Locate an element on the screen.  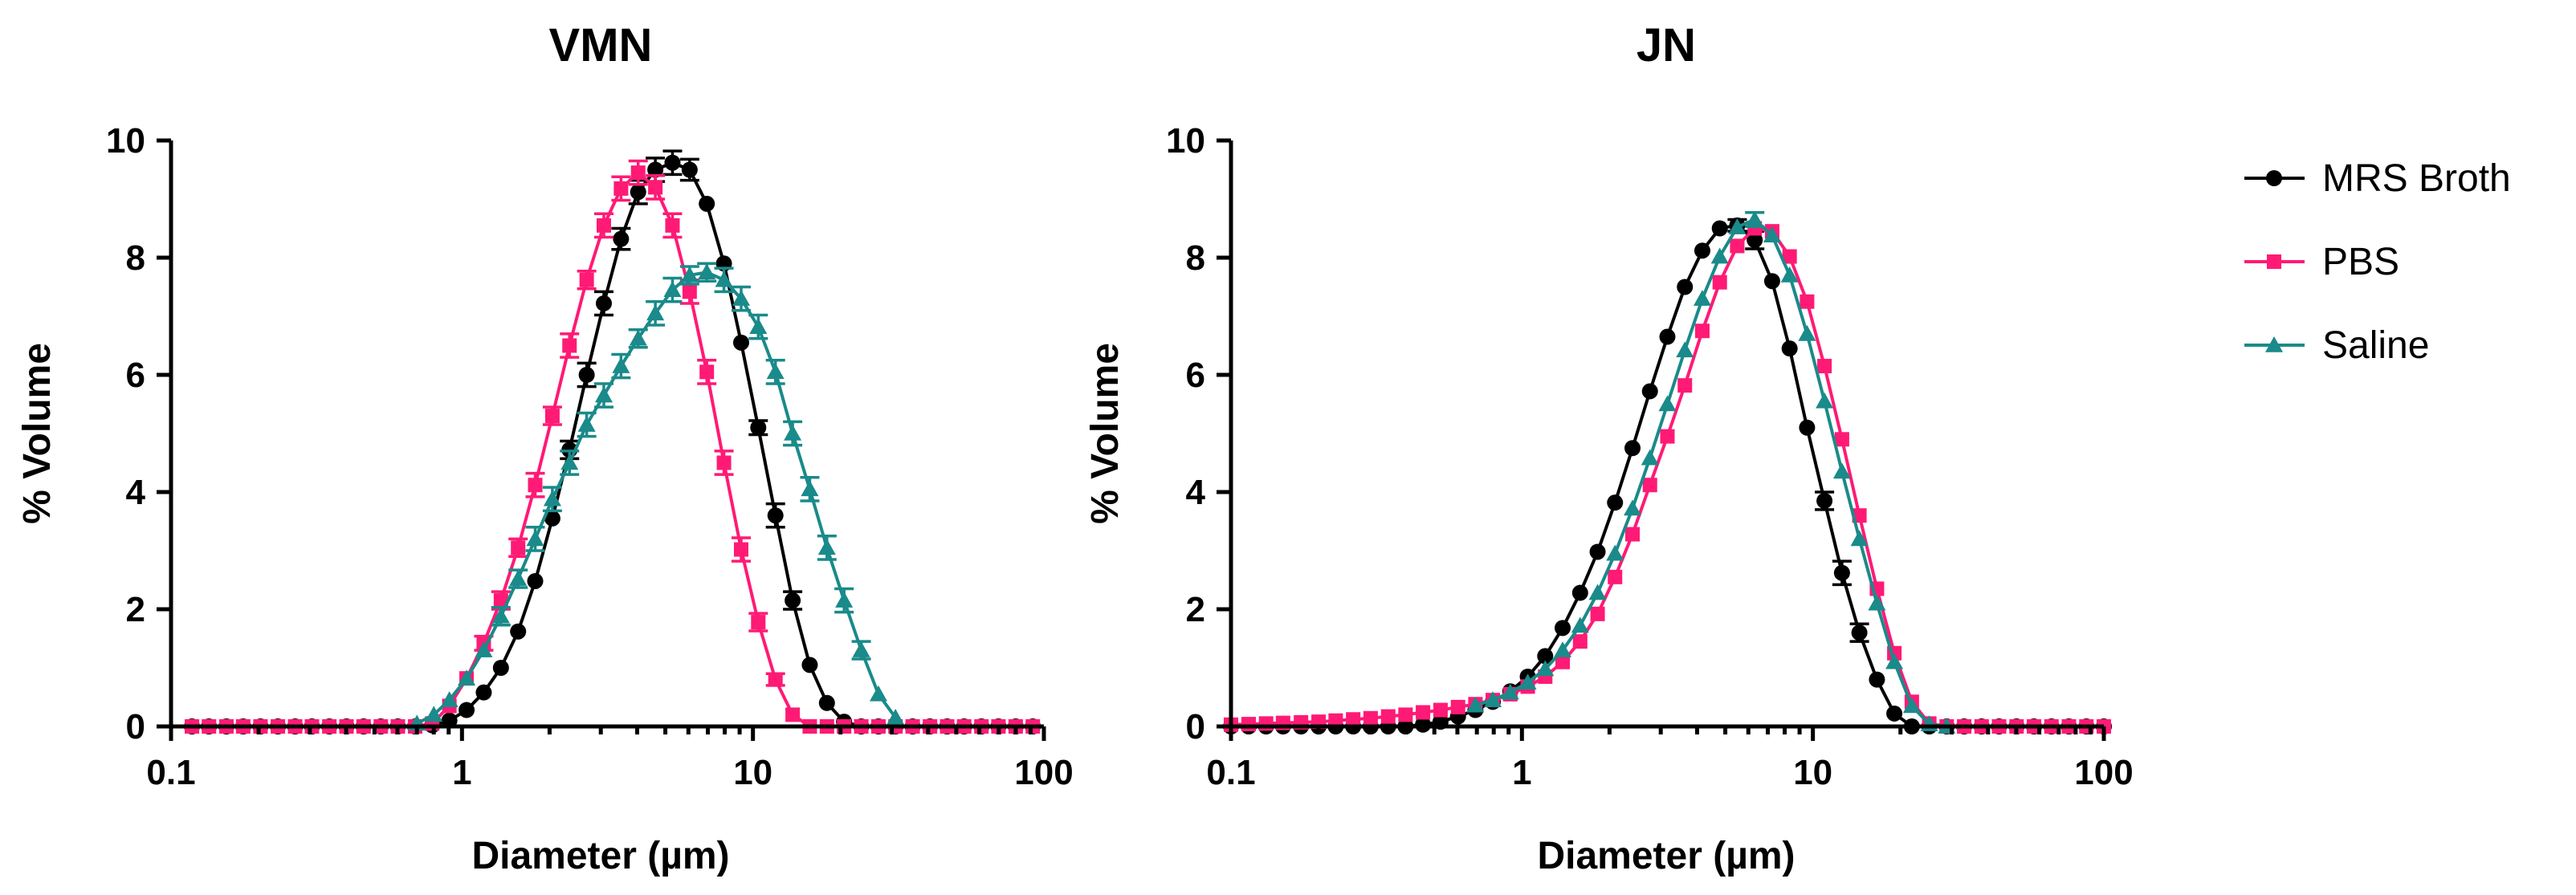
y-axis-label: % Volume is located at coordinates (1105, 433).